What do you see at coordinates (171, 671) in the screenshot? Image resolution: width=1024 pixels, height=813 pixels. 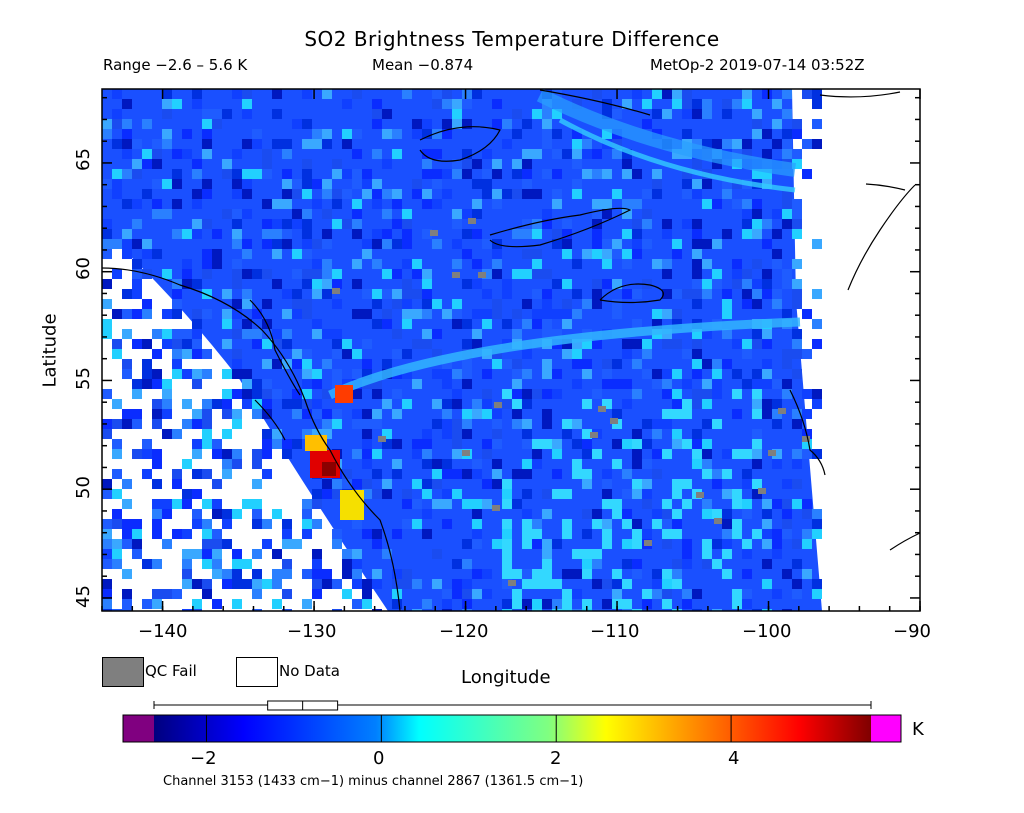 I see `qc-fail-label: QC Fail` at bounding box center [171, 671].